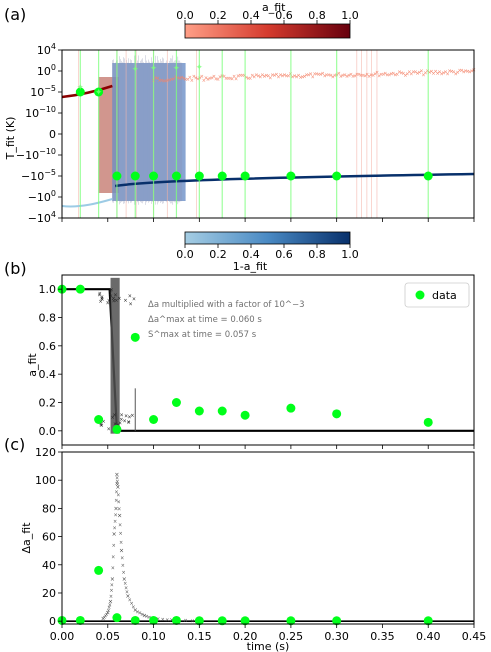  What do you see at coordinates (42, 217) in the screenshot?
I see `ytick-label-a: −104` at bounding box center [42, 217].